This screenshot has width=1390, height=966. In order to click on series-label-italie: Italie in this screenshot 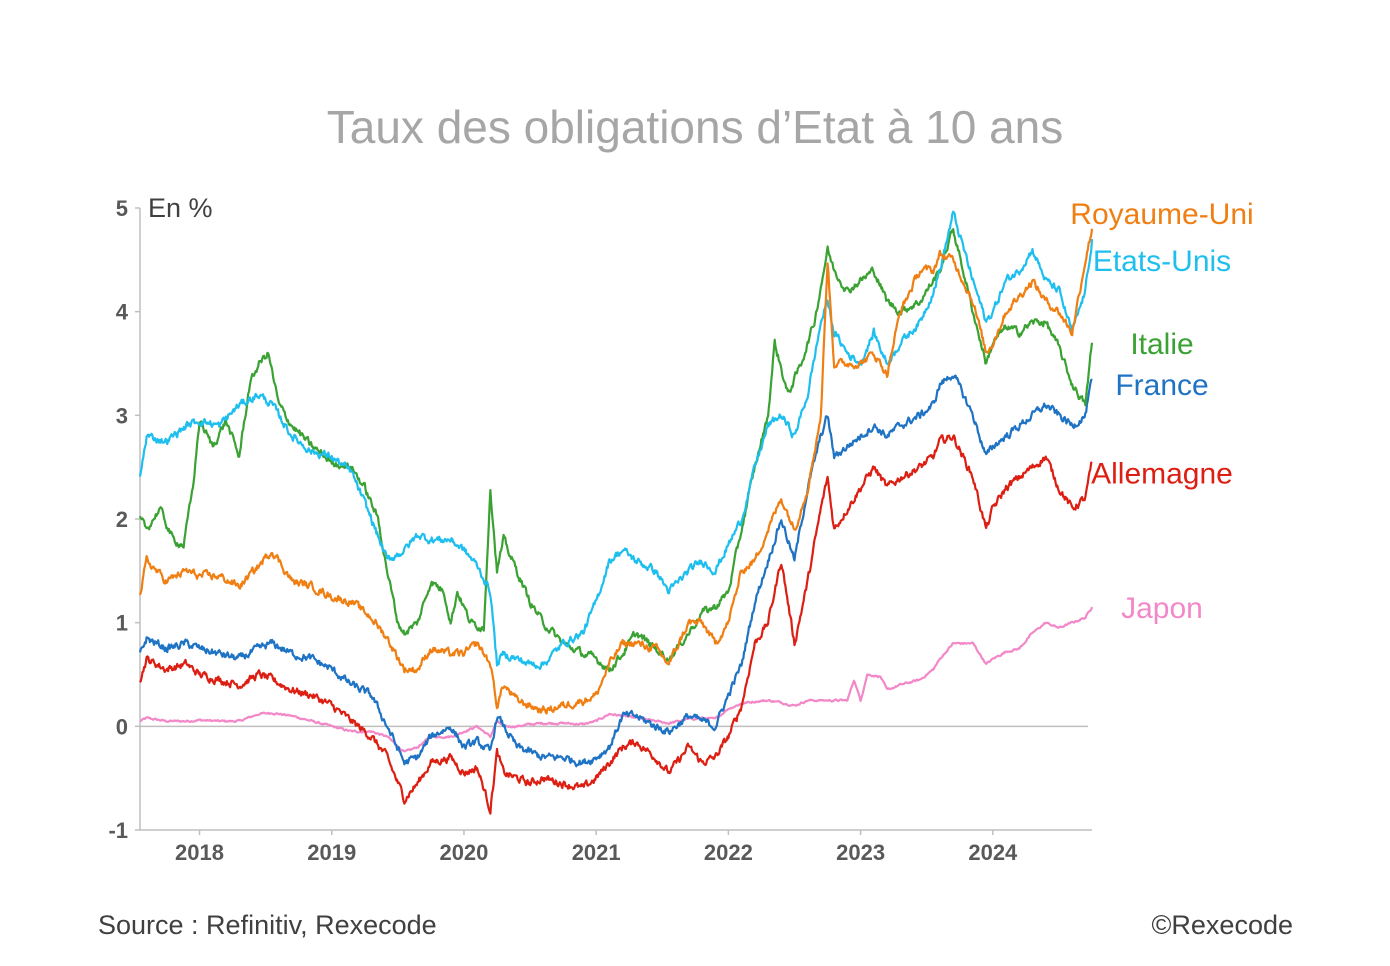, I will do `click(1161, 344)`.